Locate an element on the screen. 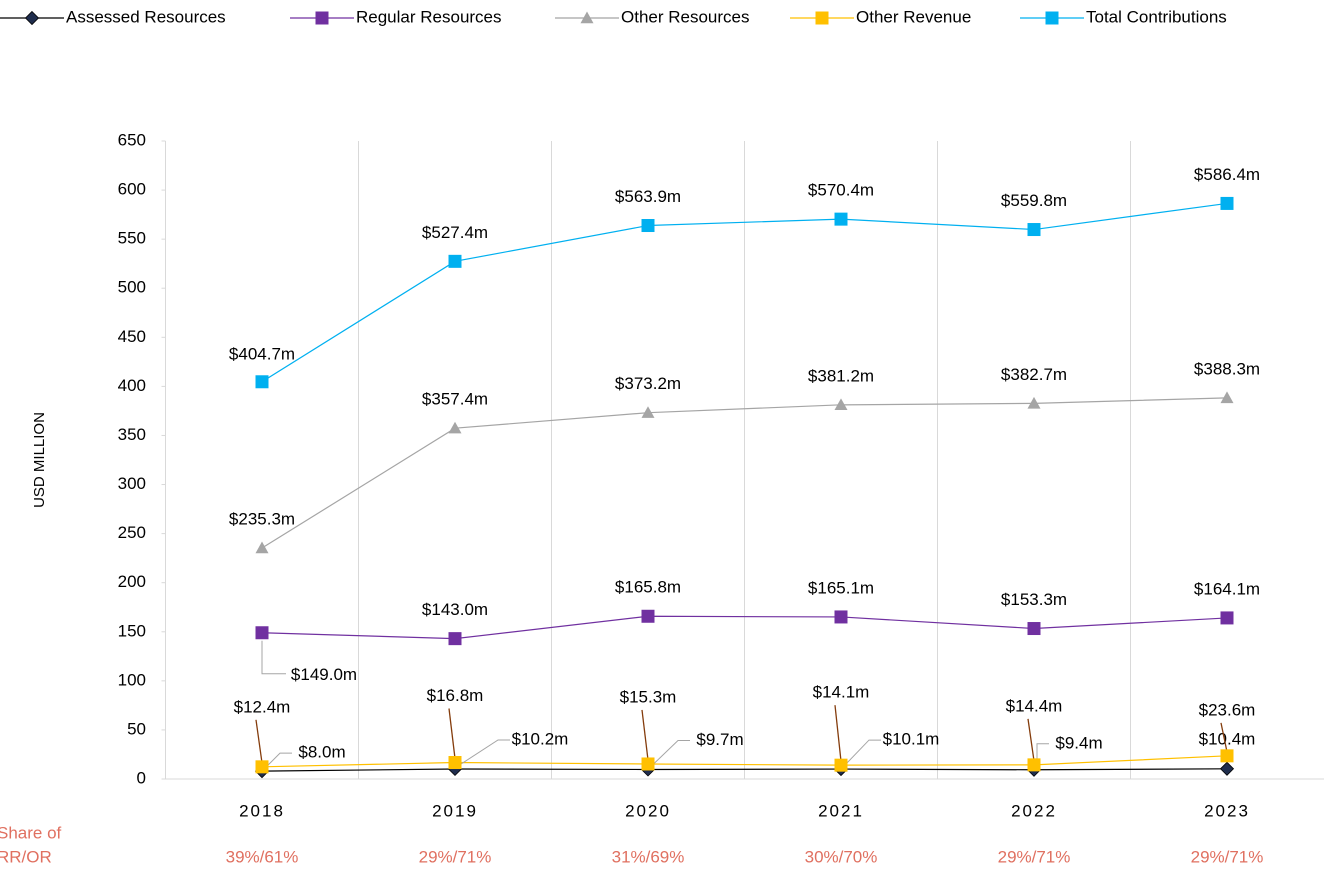 Image resolution: width=1331 pixels, height=872 pixels. legend-label: Total Contributions is located at coordinates (1156, 16).